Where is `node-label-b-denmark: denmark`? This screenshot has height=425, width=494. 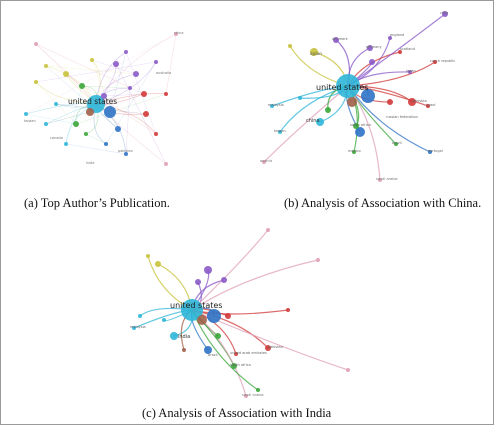 node-label-b-denmark: denmark is located at coordinates (340, 39).